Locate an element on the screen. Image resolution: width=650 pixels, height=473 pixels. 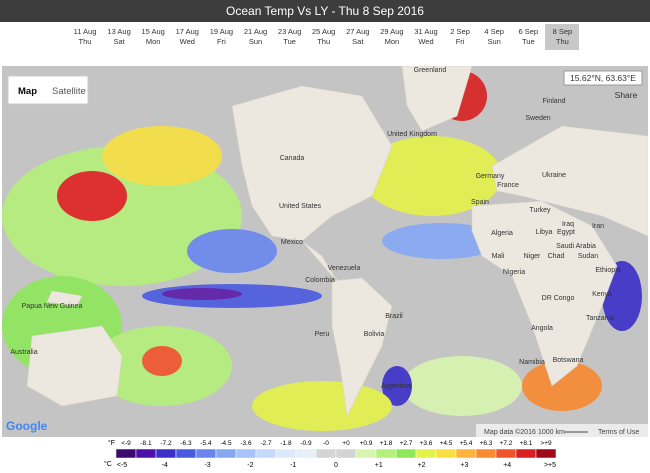
place-label: Turkey is located at coordinates (540, 210).